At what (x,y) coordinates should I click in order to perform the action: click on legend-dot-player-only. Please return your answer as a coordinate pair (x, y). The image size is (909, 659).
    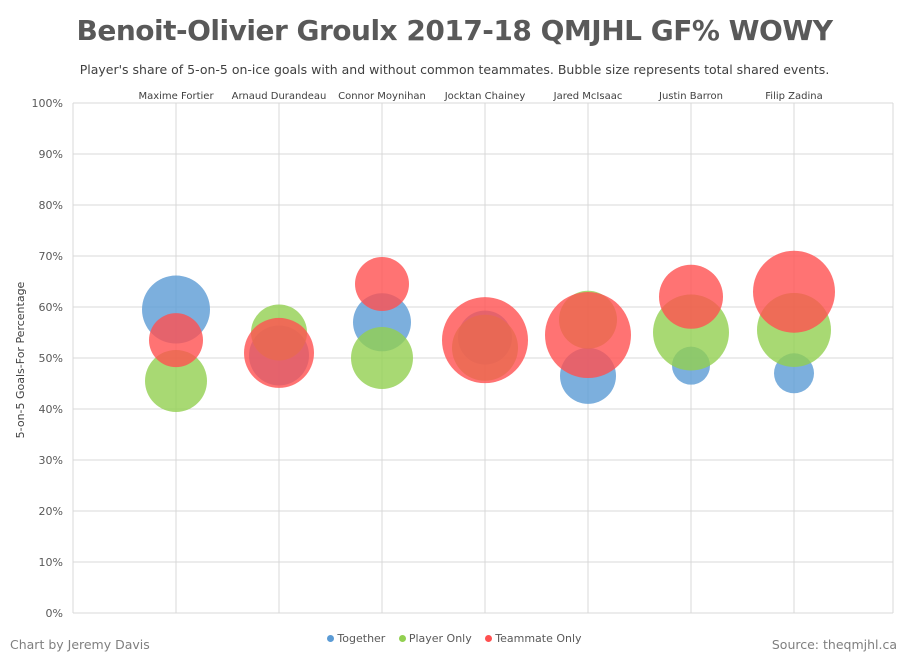
    Looking at the image, I should click on (402, 638).